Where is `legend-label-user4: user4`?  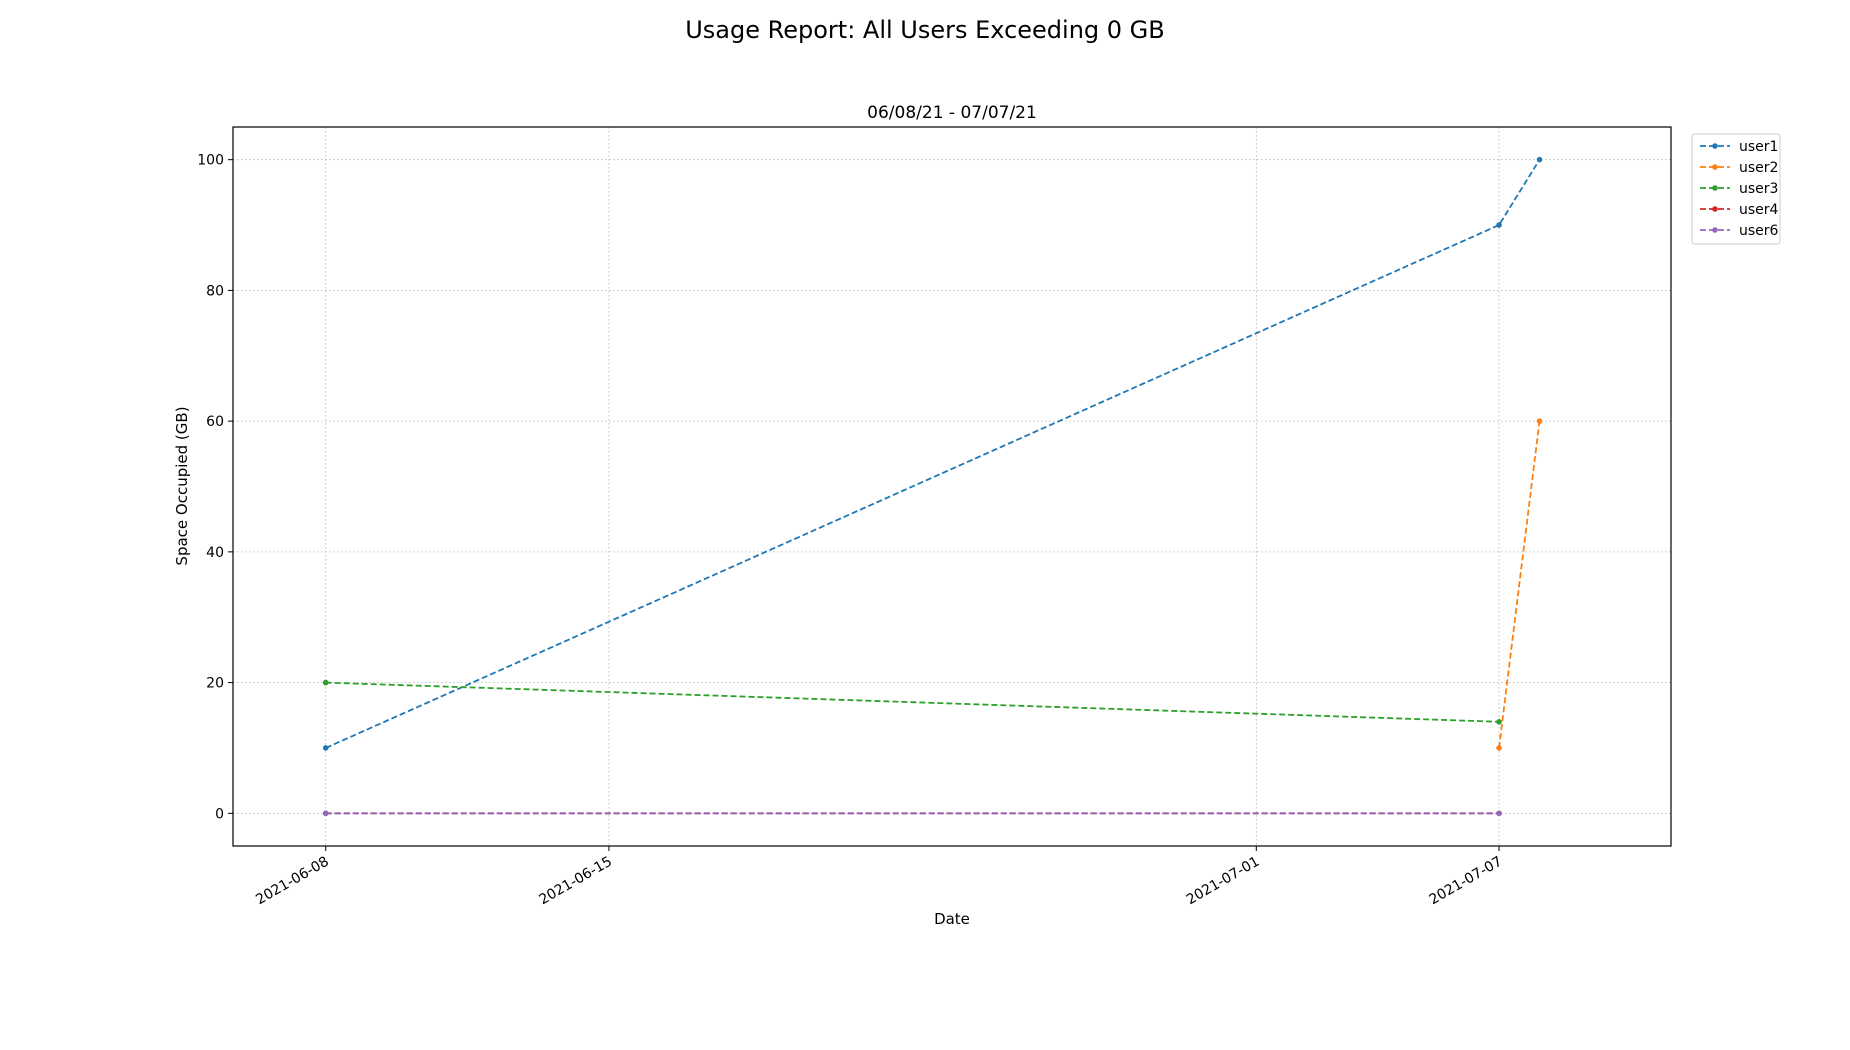 legend-label-user4: user4 is located at coordinates (1759, 210).